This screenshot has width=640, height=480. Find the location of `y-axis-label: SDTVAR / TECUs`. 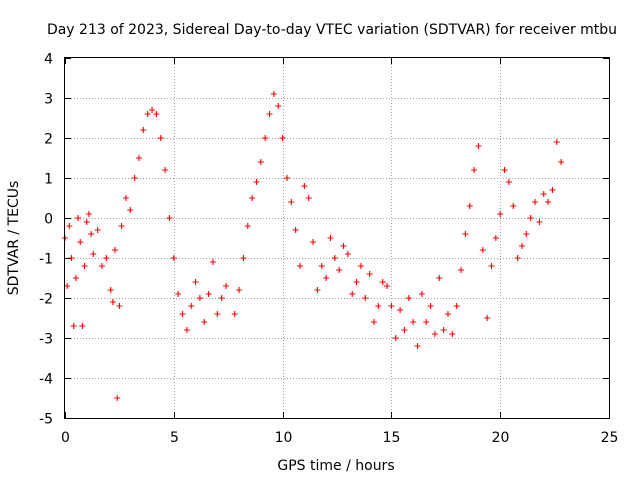

y-axis-label: SDTVAR / TECUs is located at coordinates (14, 238).